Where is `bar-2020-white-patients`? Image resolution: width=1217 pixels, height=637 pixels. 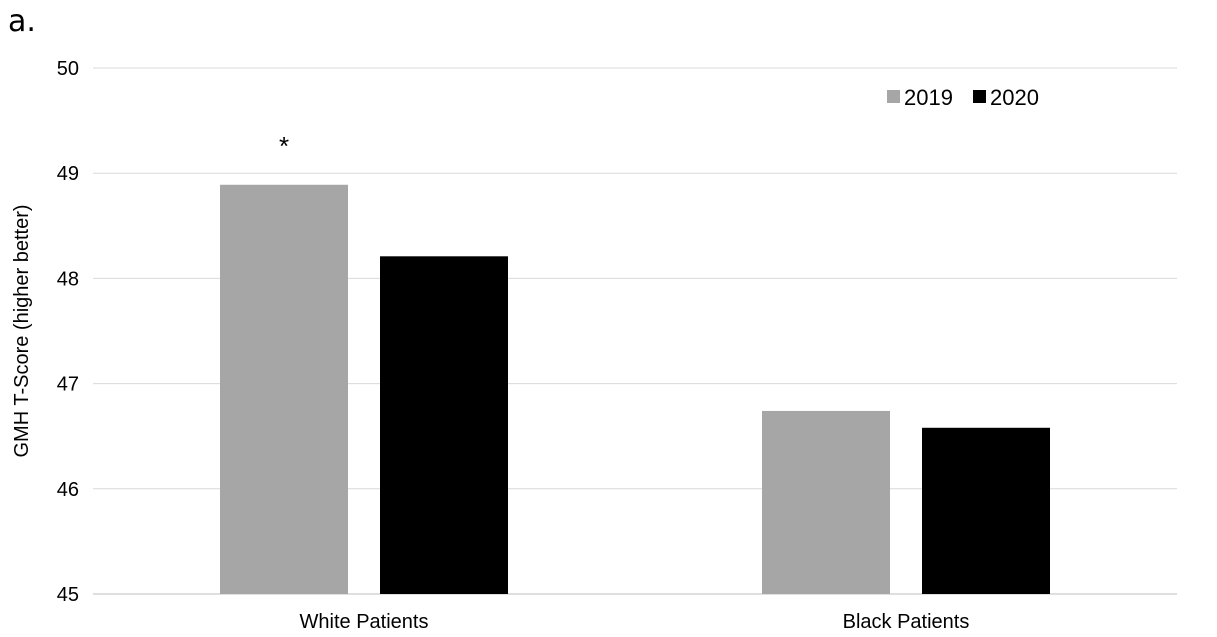 bar-2020-white-patients is located at coordinates (444, 425).